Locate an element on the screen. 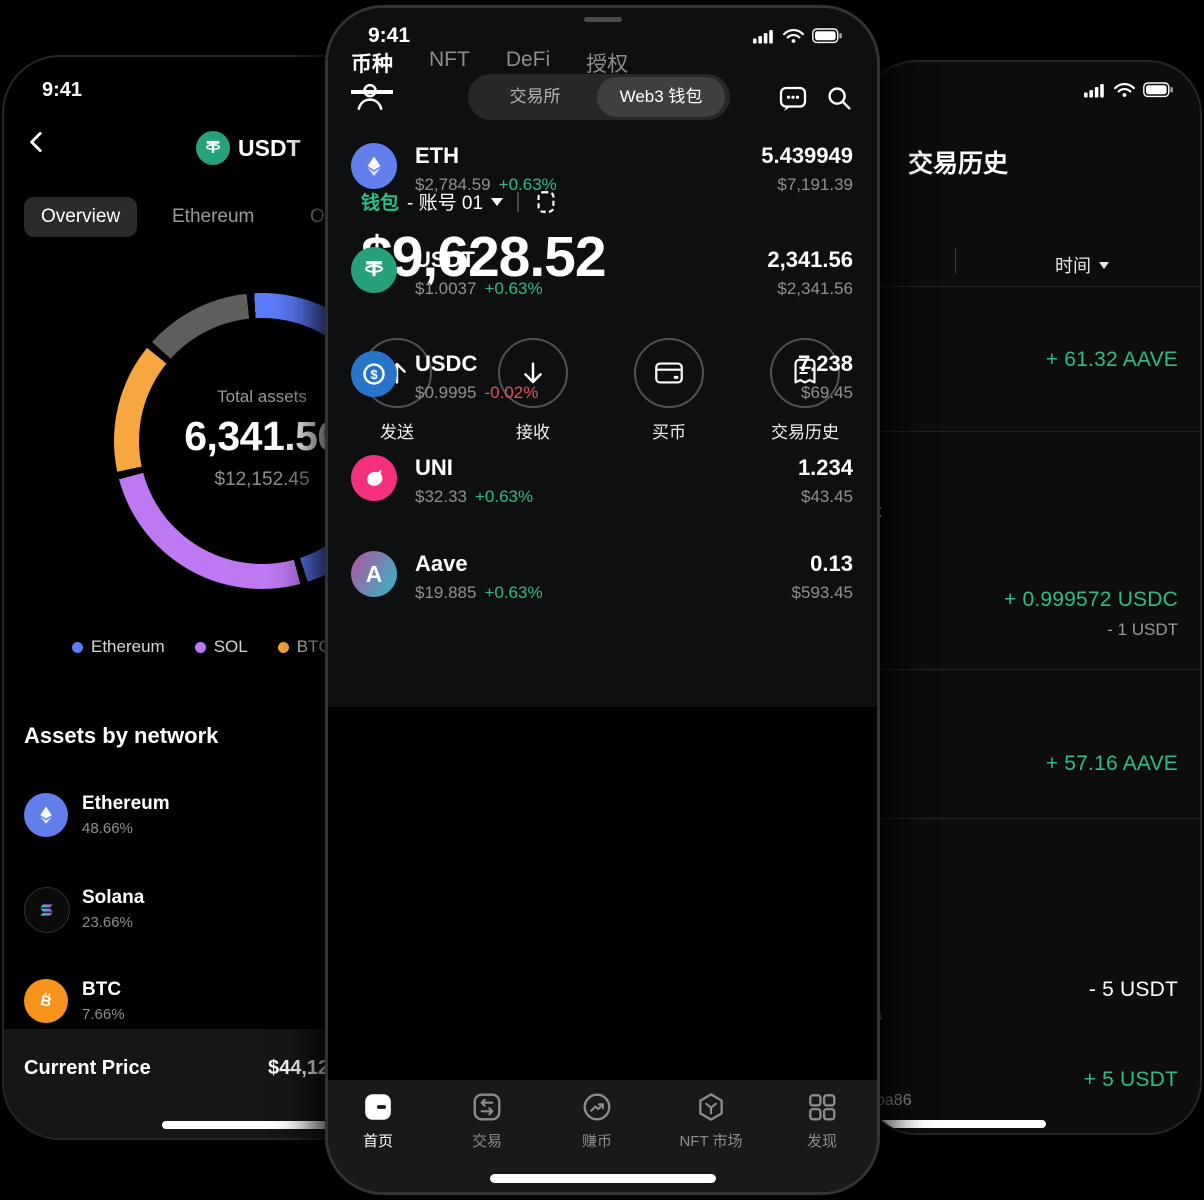  home-icon is located at coordinates (378, 1107).